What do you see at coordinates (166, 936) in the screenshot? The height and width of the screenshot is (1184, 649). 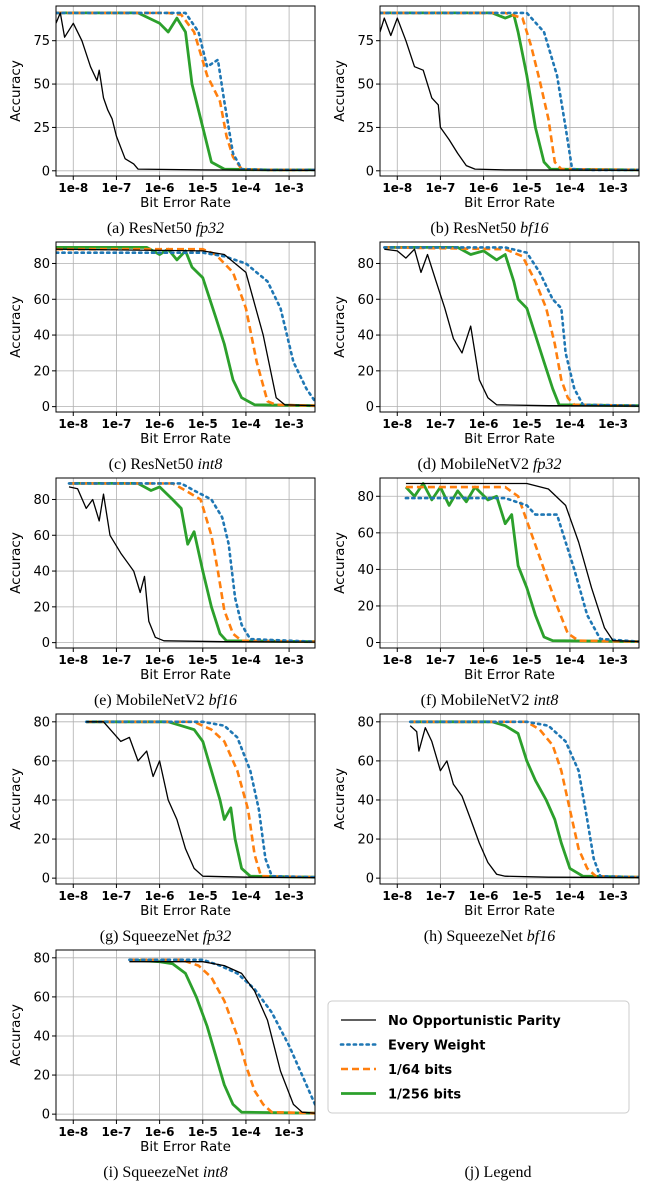 I see `panel-caption: (g) SqueezeNet fp32` at bounding box center [166, 936].